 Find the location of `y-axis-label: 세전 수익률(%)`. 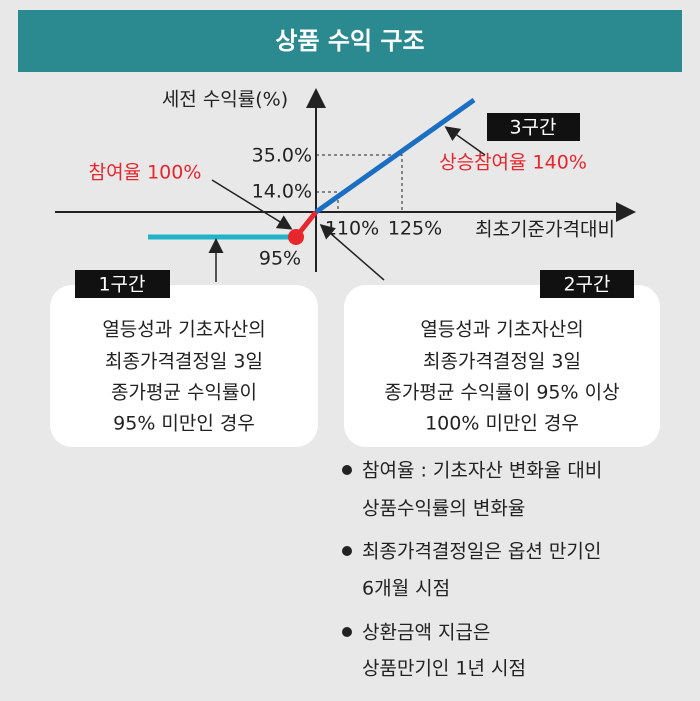

y-axis-label: 세전 수익률(%) is located at coordinates (225, 100).